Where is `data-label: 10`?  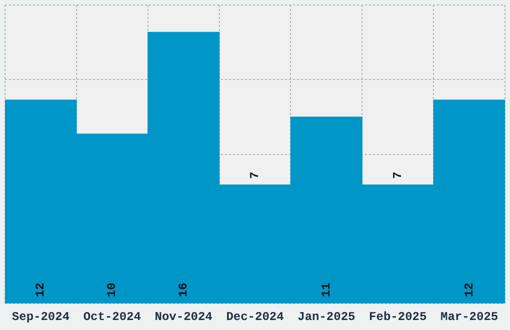 data-label: 10 is located at coordinates (112, 290).